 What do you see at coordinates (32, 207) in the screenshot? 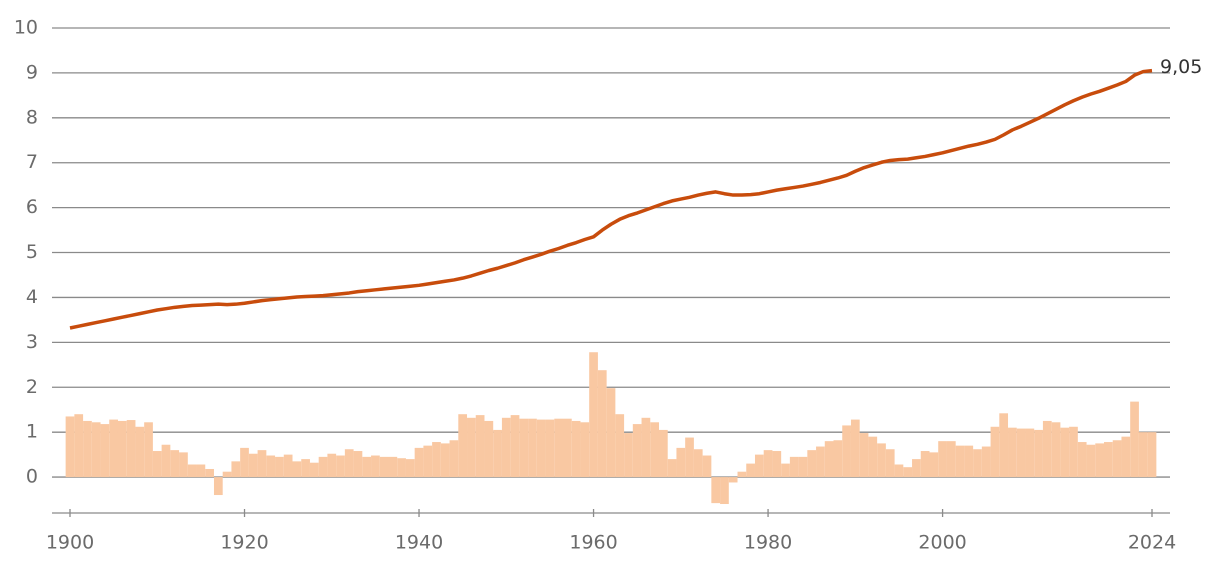
I see `y-tick-label: 6` at bounding box center [32, 207].